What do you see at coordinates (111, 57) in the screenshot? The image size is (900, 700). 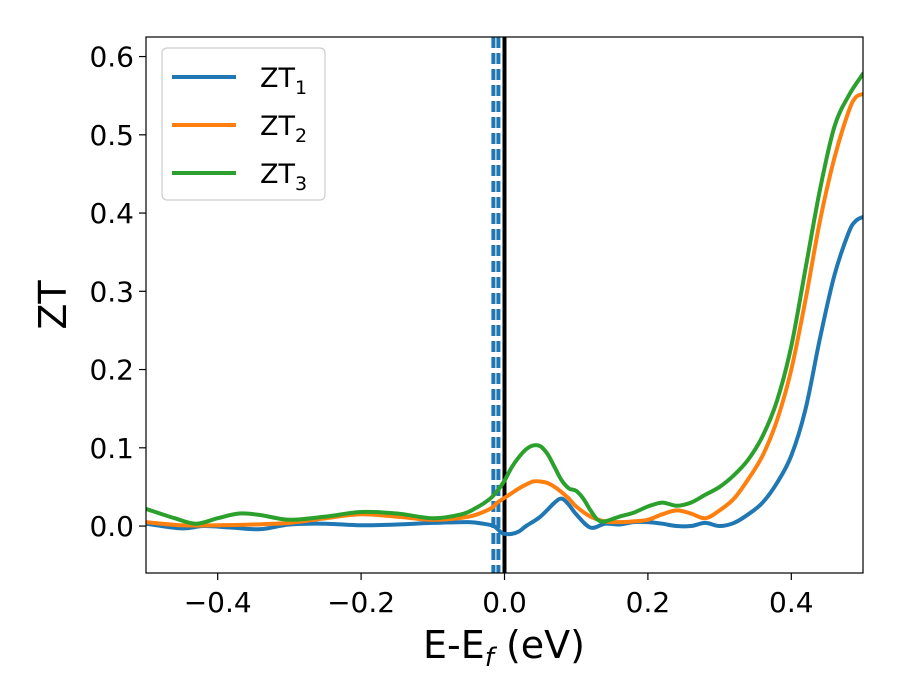 I see `y-tick-label: 0.6` at bounding box center [111, 57].